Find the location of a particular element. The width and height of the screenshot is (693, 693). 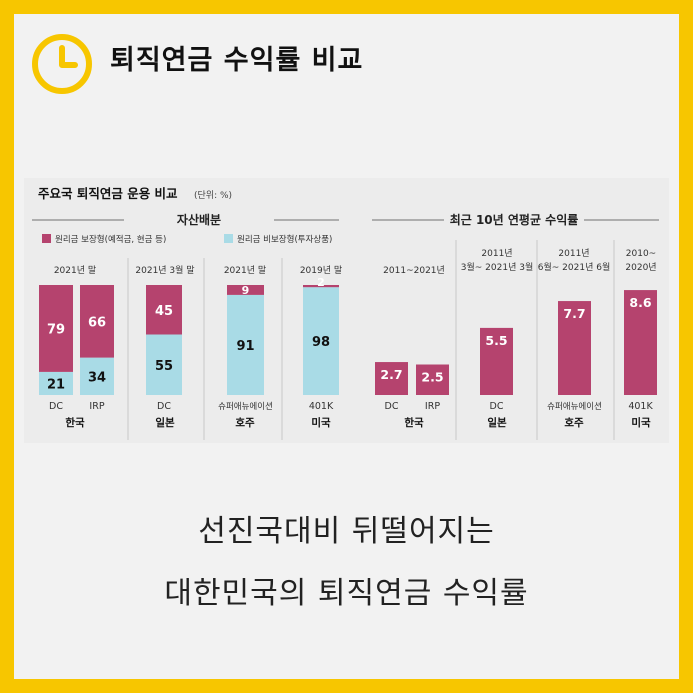

data-label-guaranteed: 2 is located at coordinates (321, 282).